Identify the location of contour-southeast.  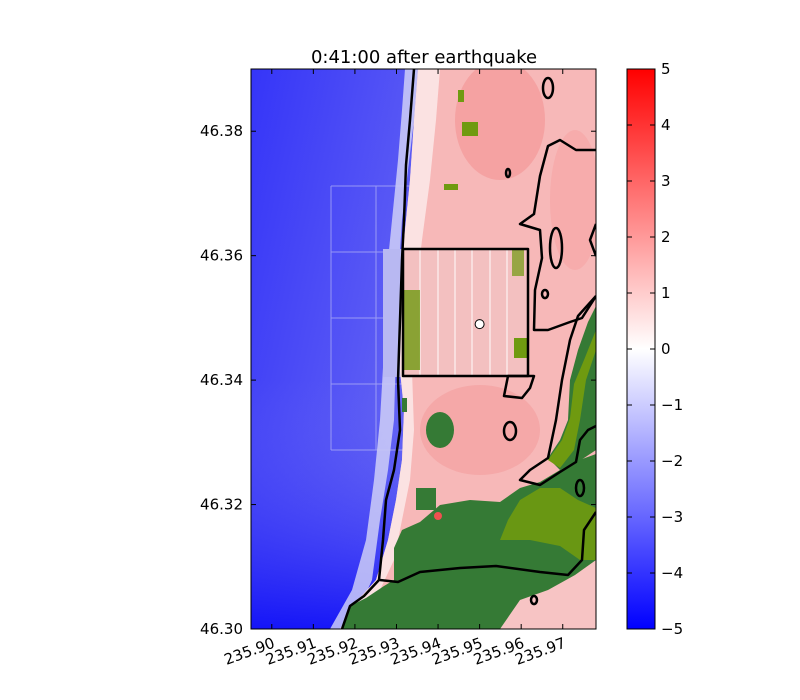
(519, 387).